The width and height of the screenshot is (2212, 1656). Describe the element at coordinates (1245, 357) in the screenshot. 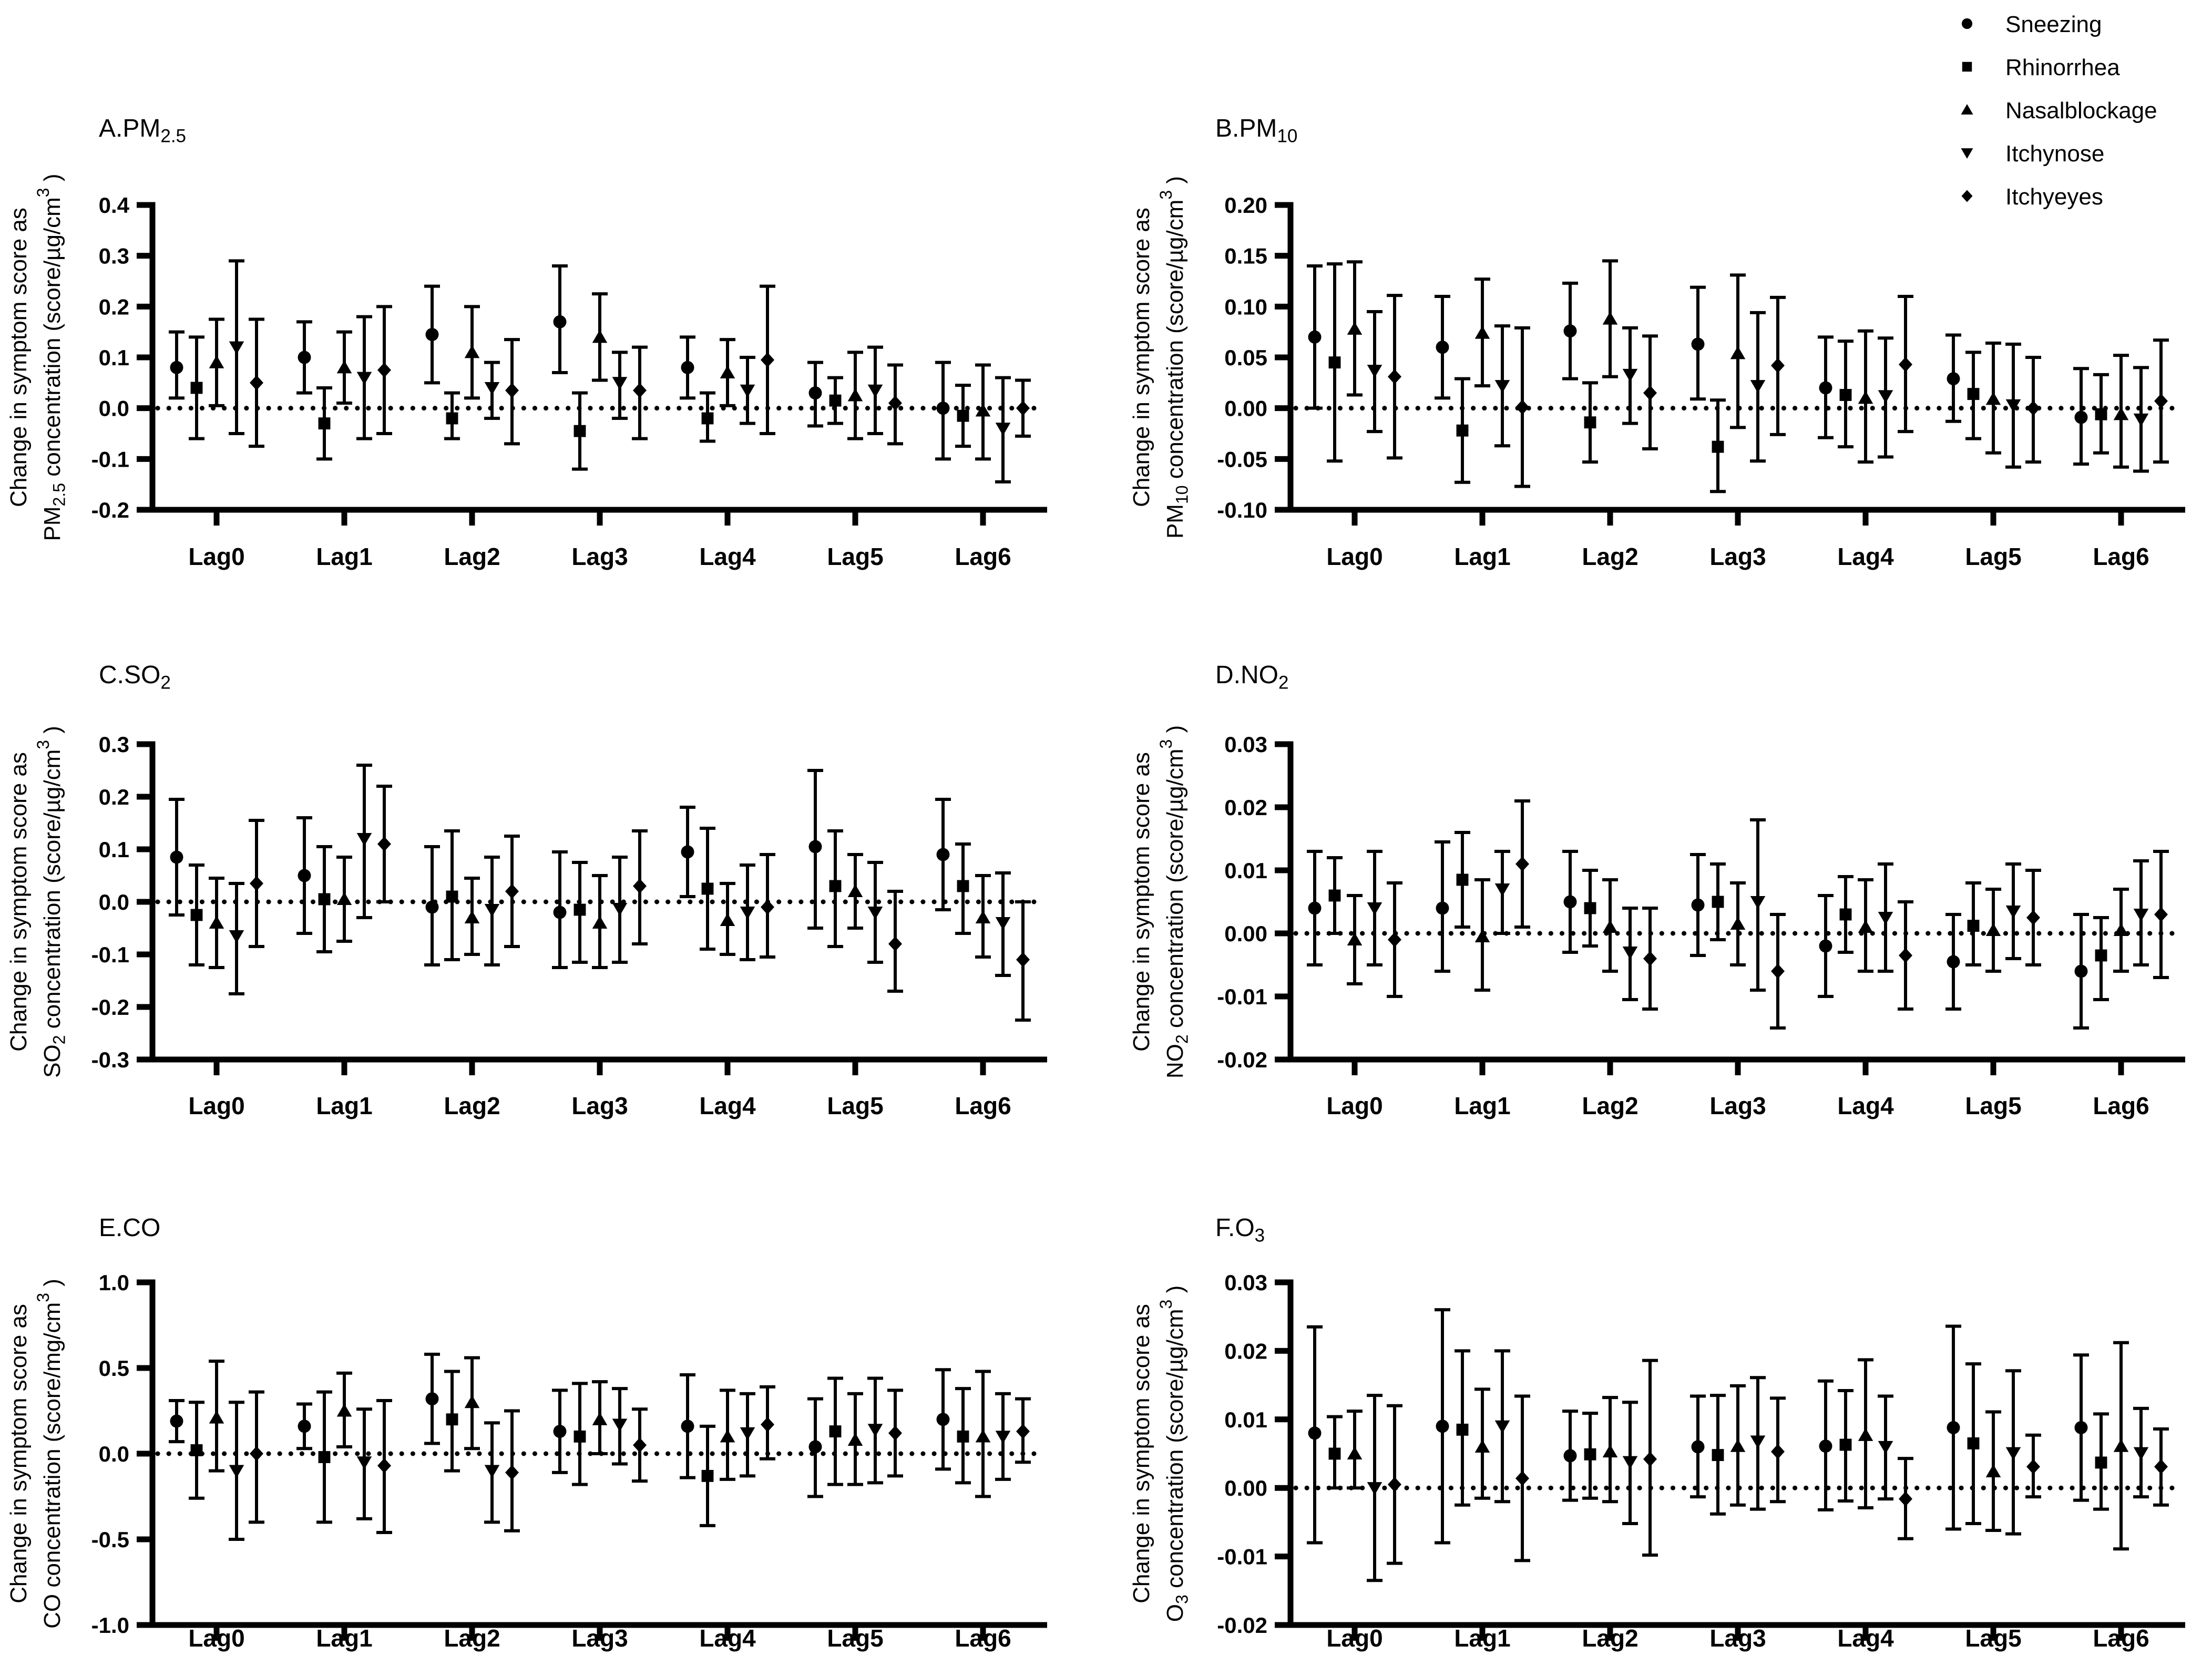

I see `y-tick-label: 0.05` at that location.